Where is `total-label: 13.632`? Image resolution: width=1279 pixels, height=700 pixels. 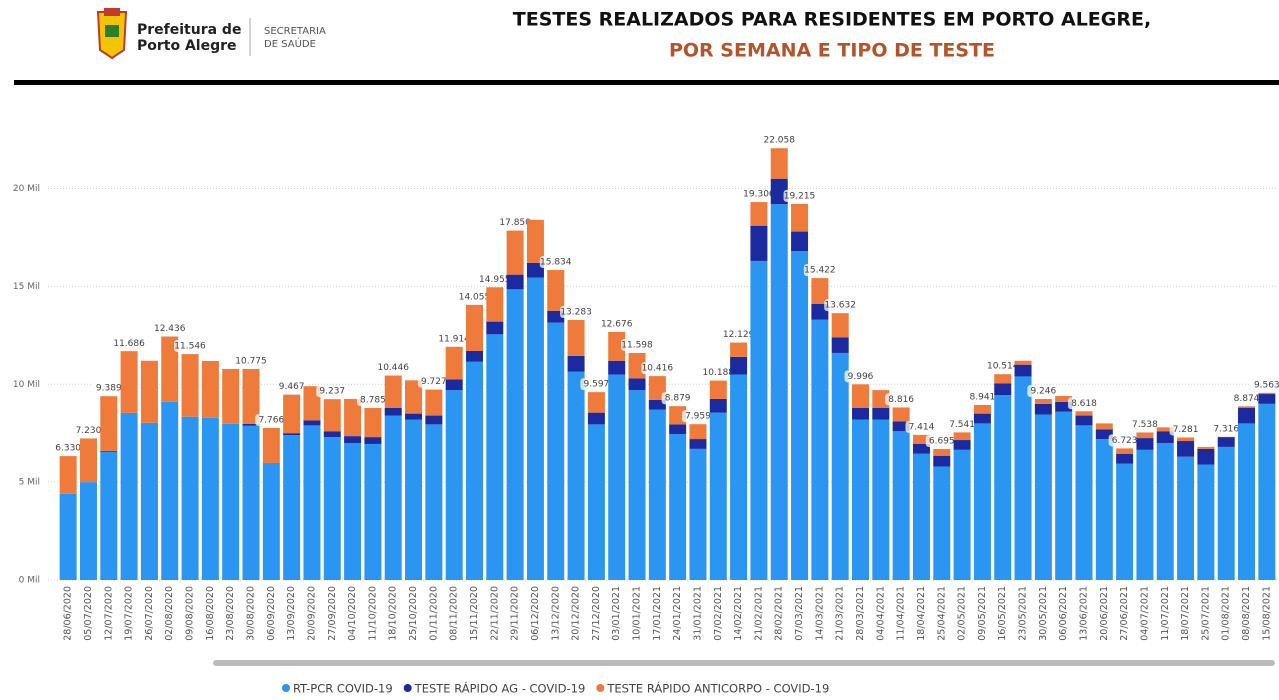 total-label: 13.632 is located at coordinates (840, 306).